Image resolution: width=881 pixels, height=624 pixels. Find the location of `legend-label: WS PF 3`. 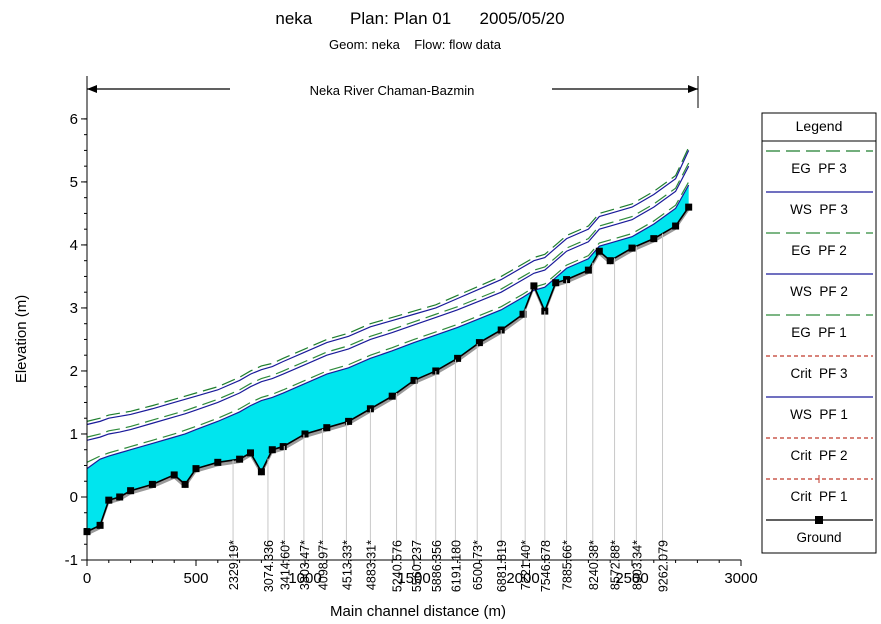

legend-label: WS PF 3 is located at coordinates (819, 209).